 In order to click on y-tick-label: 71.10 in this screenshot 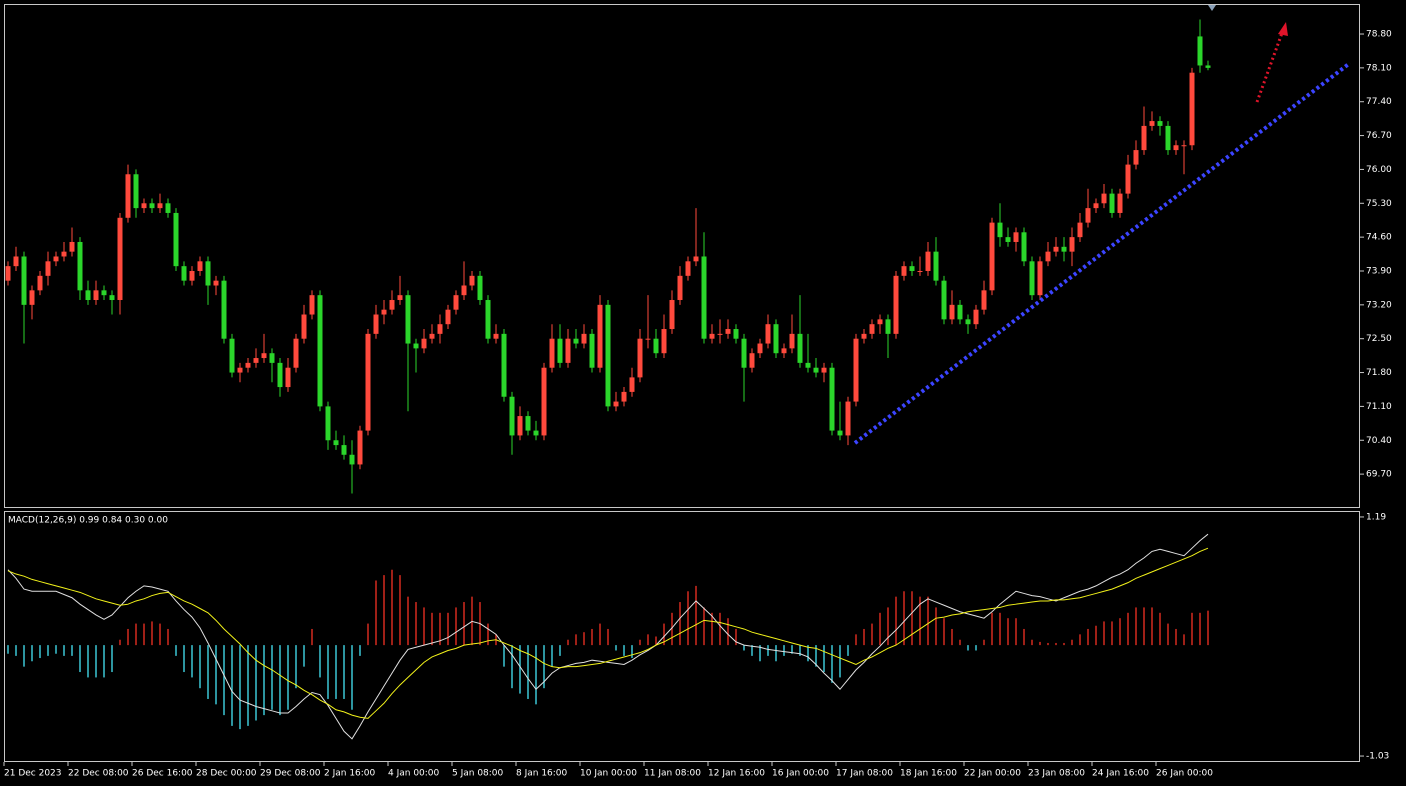, I will do `click(1379, 407)`.